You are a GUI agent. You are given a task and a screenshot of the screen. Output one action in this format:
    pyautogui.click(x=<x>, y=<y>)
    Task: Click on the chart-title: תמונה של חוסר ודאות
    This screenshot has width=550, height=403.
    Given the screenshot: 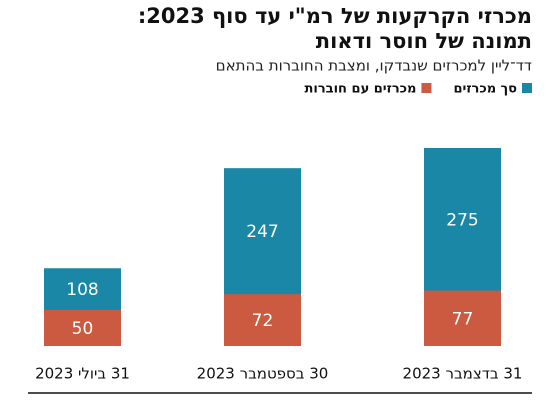 What is the action you would take?
    pyautogui.click(x=424, y=41)
    